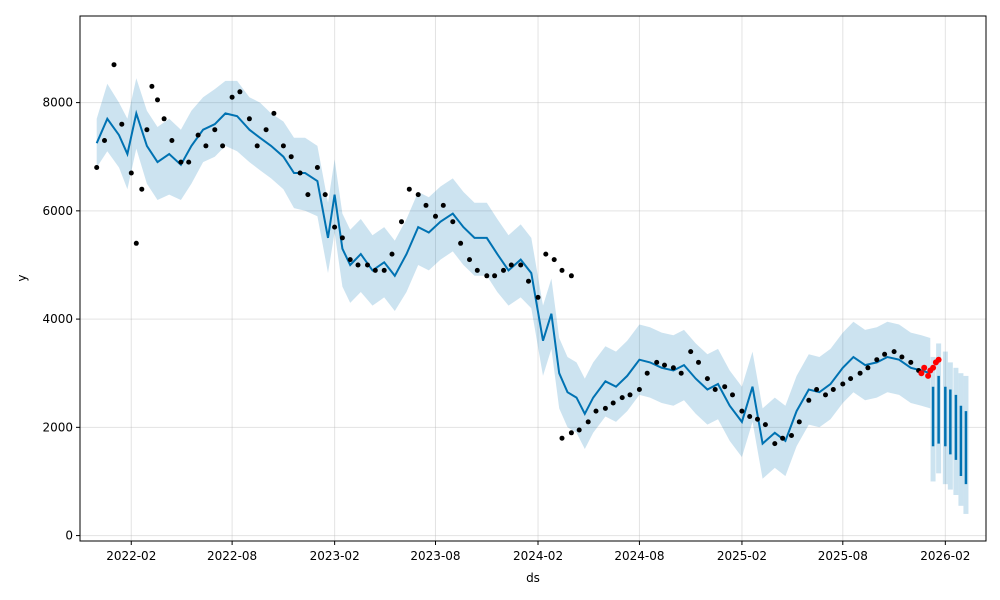  I want to click on x-tick-label: 2024-02, so click(538, 556).